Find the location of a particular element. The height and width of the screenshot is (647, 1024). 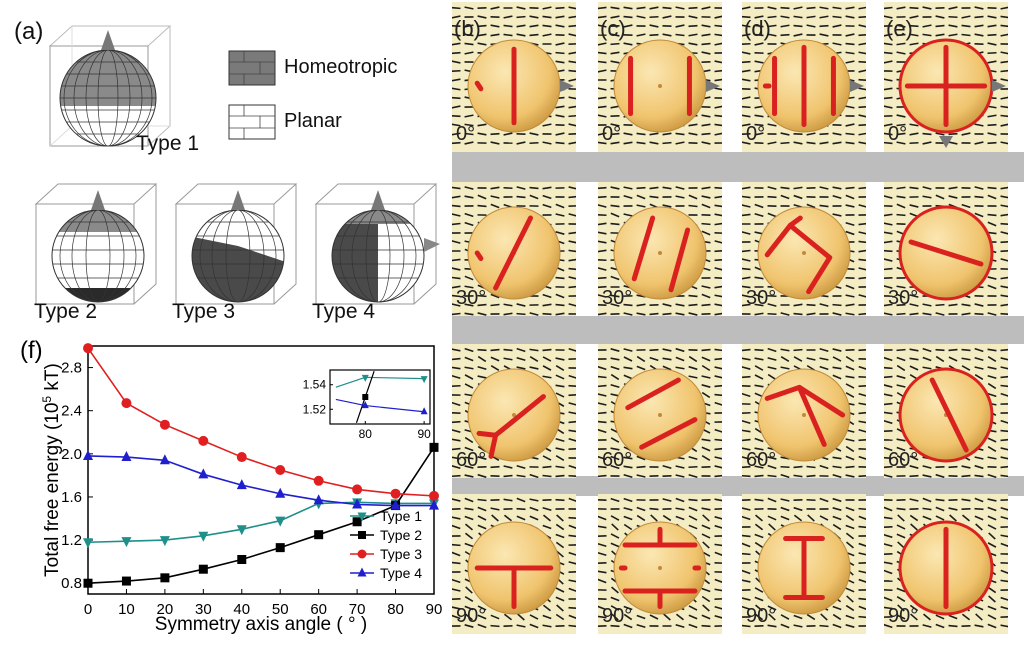

simulation-panel: 0° (b) is located at coordinates (514, 77).